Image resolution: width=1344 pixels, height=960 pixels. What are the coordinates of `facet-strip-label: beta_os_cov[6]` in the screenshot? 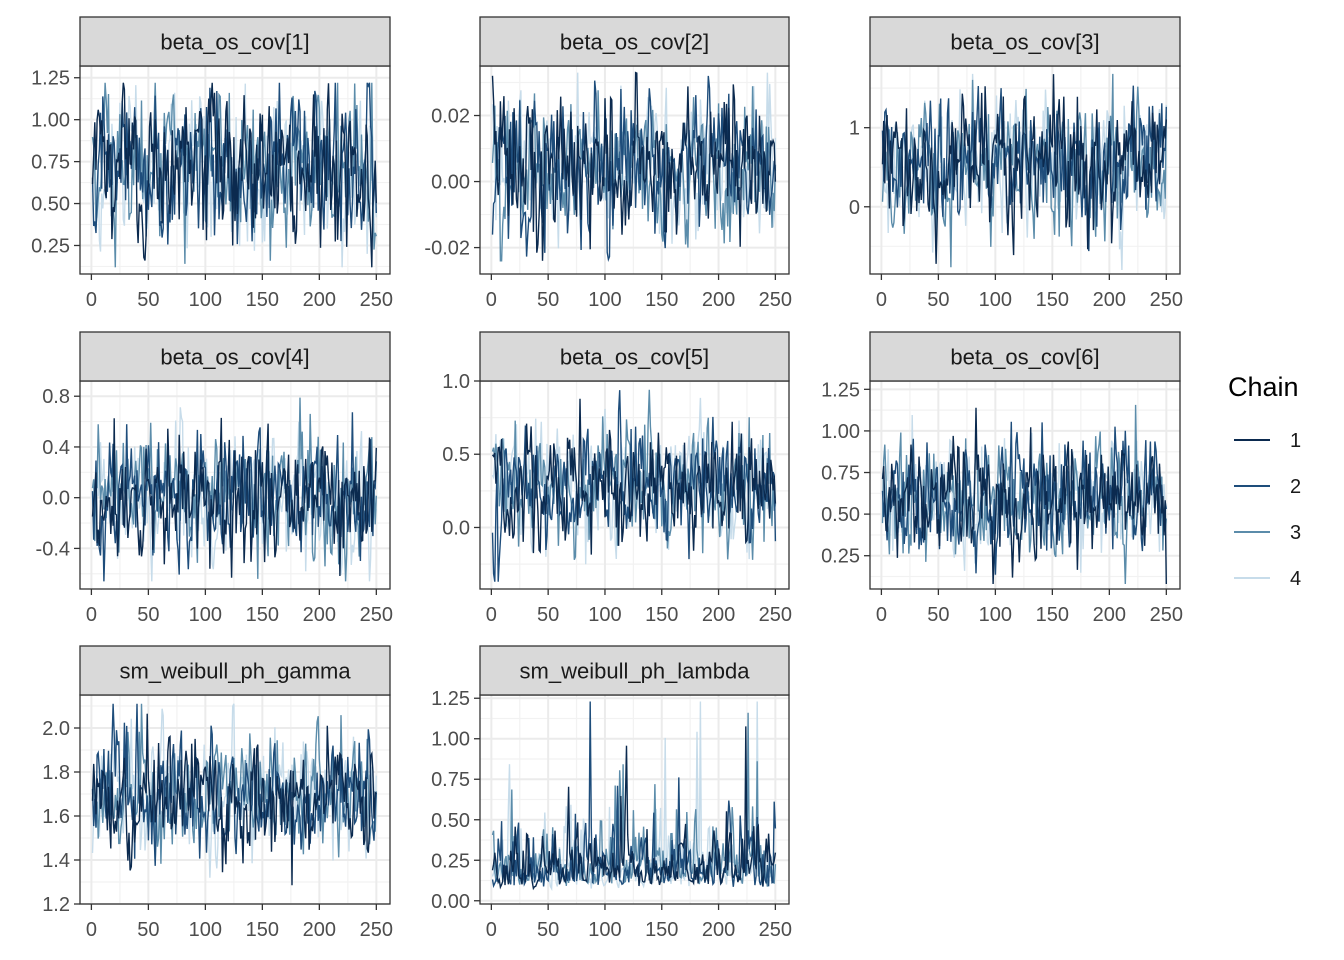 It's located at (1024, 357).